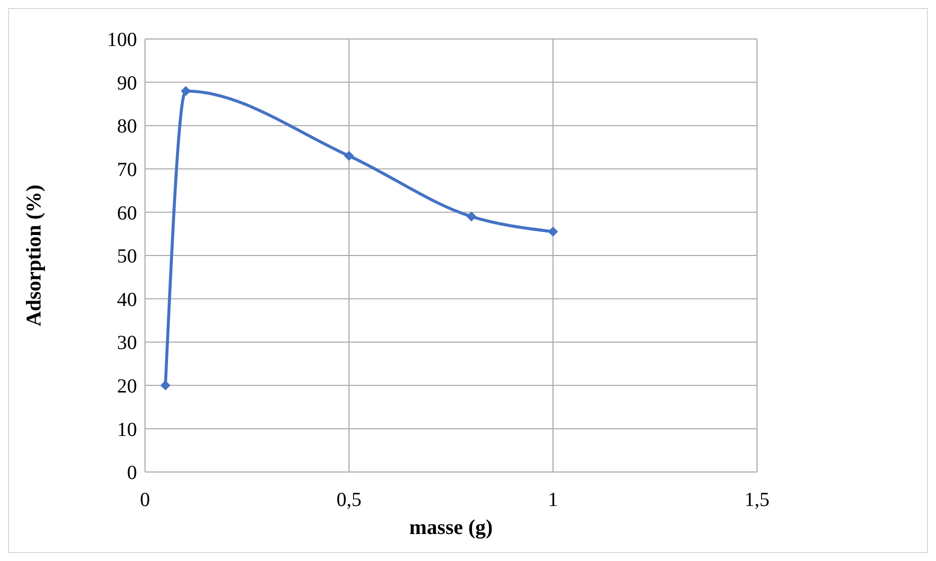  Describe the element at coordinates (127, 127) in the screenshot. I see `y-tick-label: 80` at that location.